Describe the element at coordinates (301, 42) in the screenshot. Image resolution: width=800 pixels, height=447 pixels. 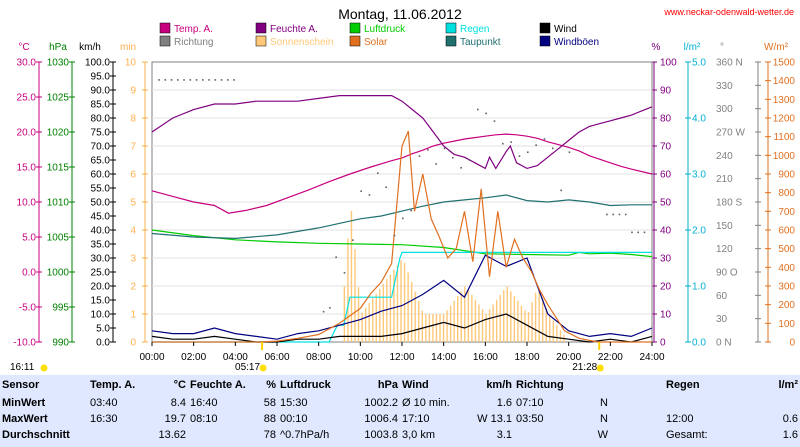
I see `legend-label: Sonnenschein` at that location.